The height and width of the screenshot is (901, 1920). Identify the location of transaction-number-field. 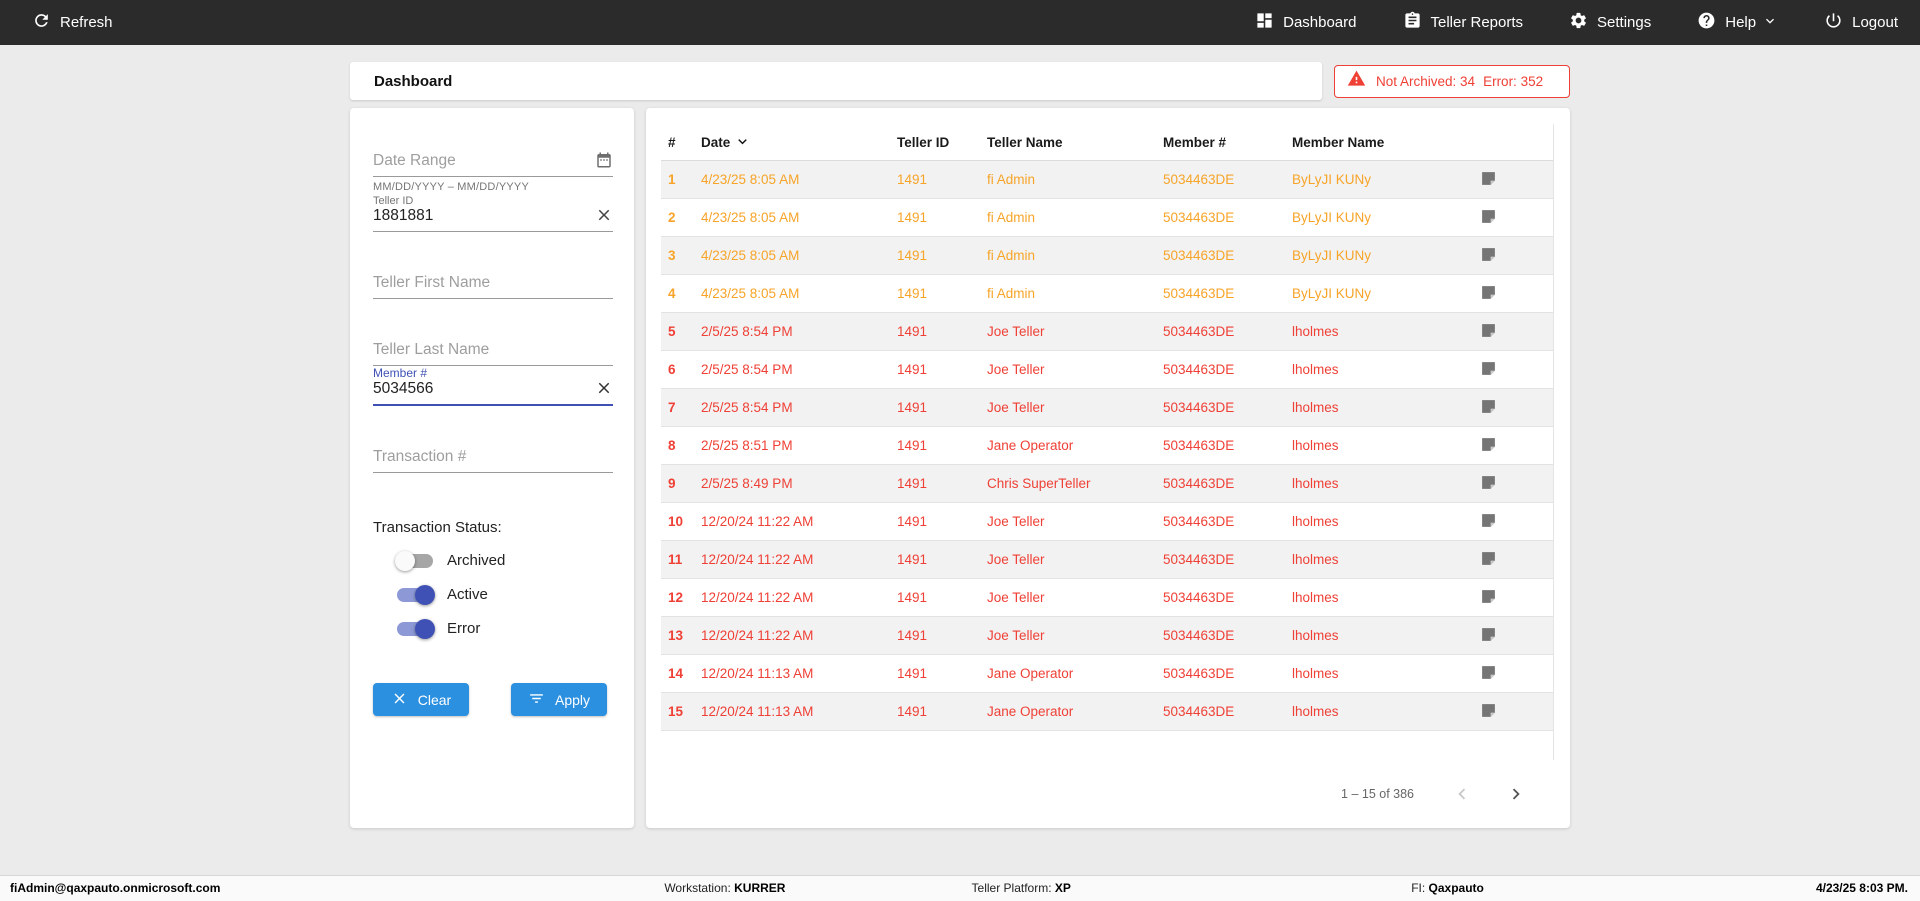
(493, 460).